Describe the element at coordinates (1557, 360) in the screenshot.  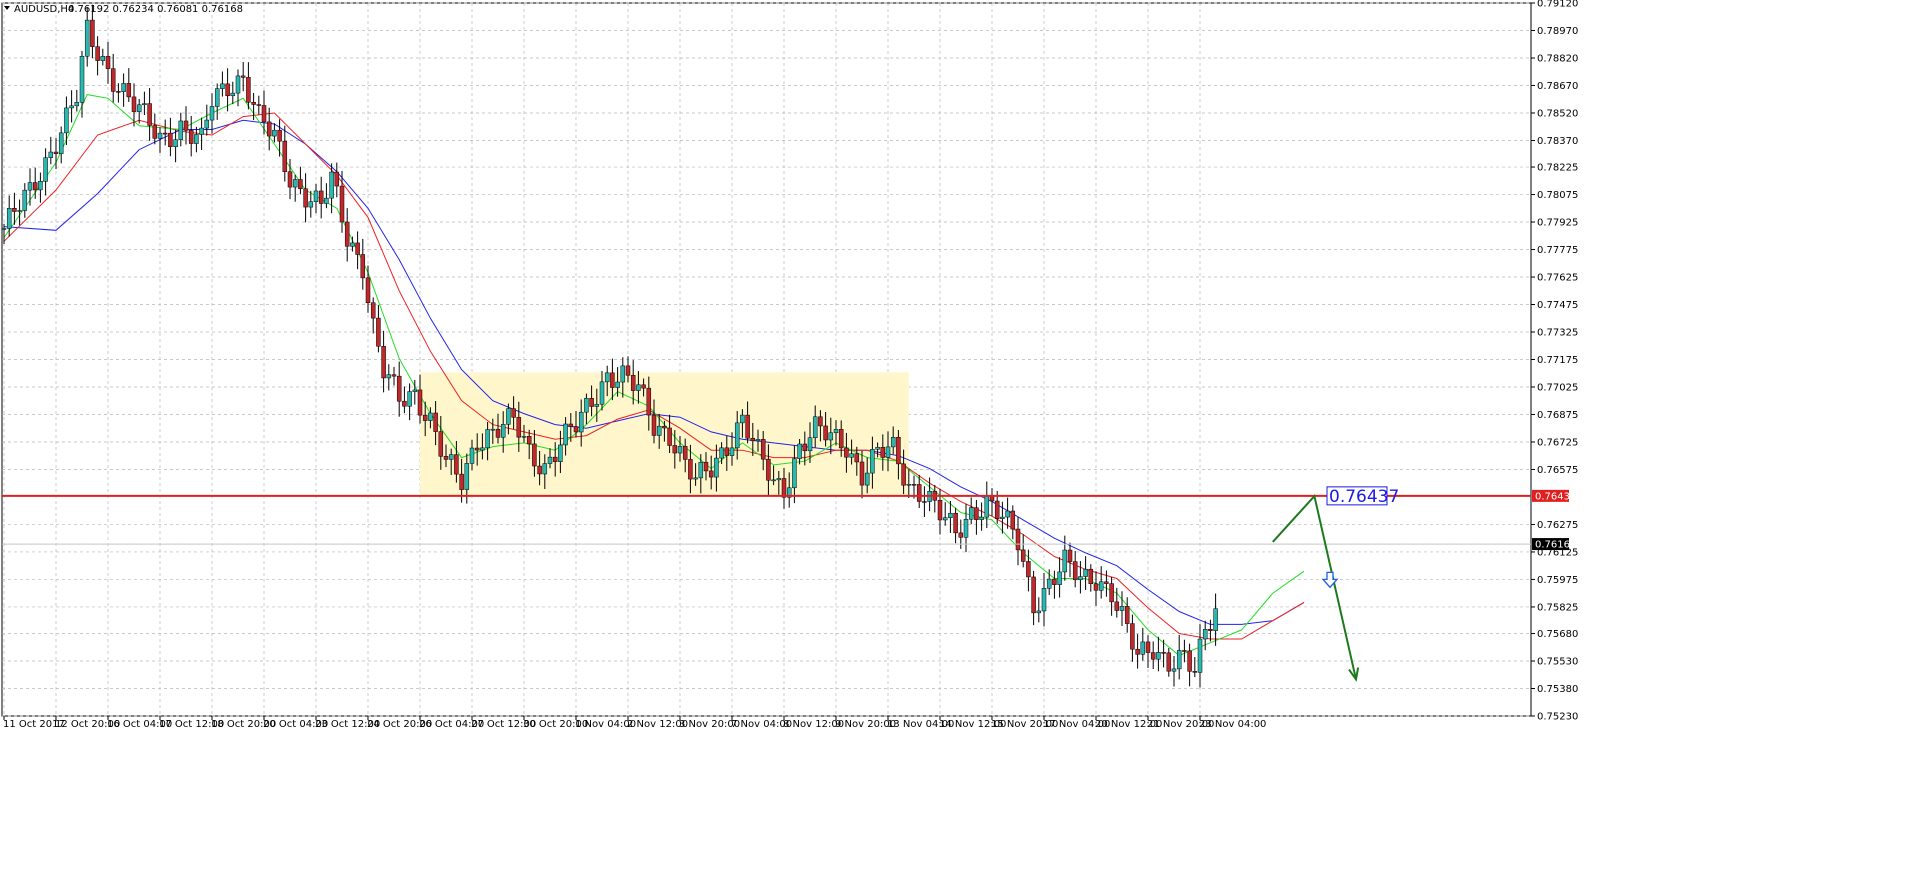
I see `y-tick-label: 0.77175` at that location.